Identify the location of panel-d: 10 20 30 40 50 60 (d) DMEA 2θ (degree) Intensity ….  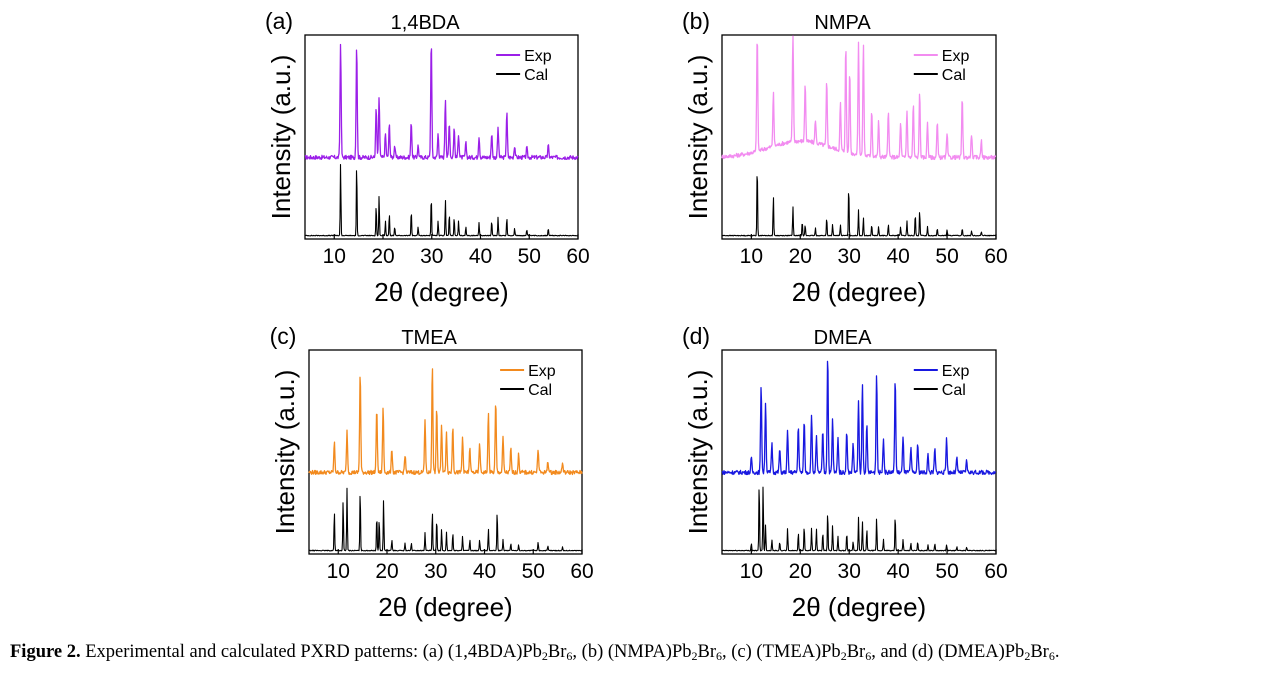
(845, 472).